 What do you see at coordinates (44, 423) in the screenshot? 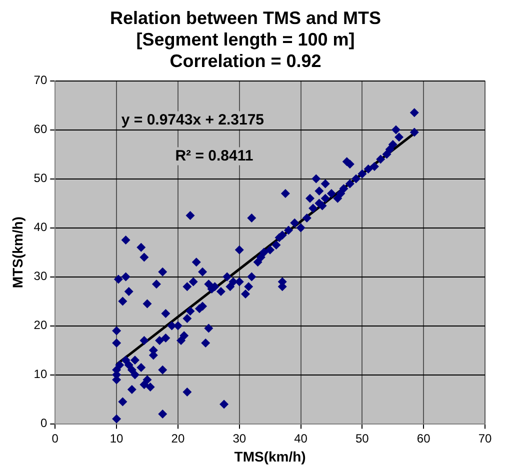
I see `y-tick-label: 0` at bounding box center [44, 423].